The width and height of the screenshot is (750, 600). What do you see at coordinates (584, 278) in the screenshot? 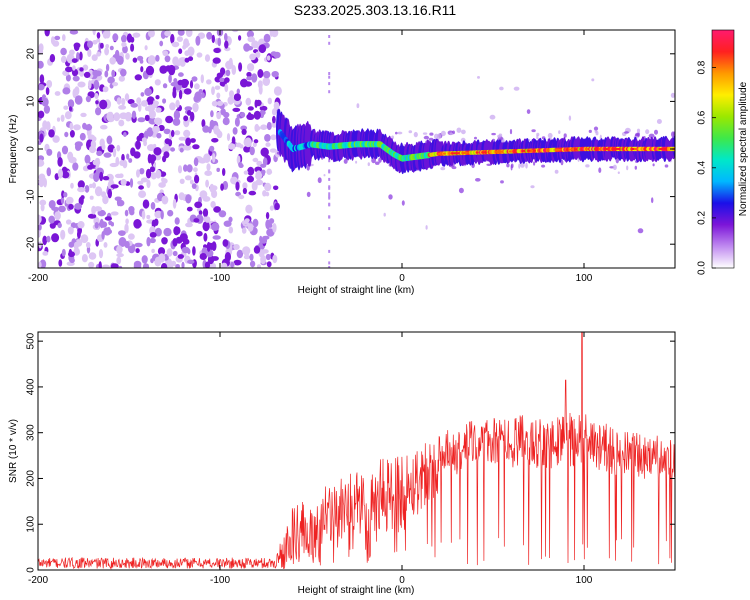
I see `x-tick-label: 100` at bounding box center [584, 278].